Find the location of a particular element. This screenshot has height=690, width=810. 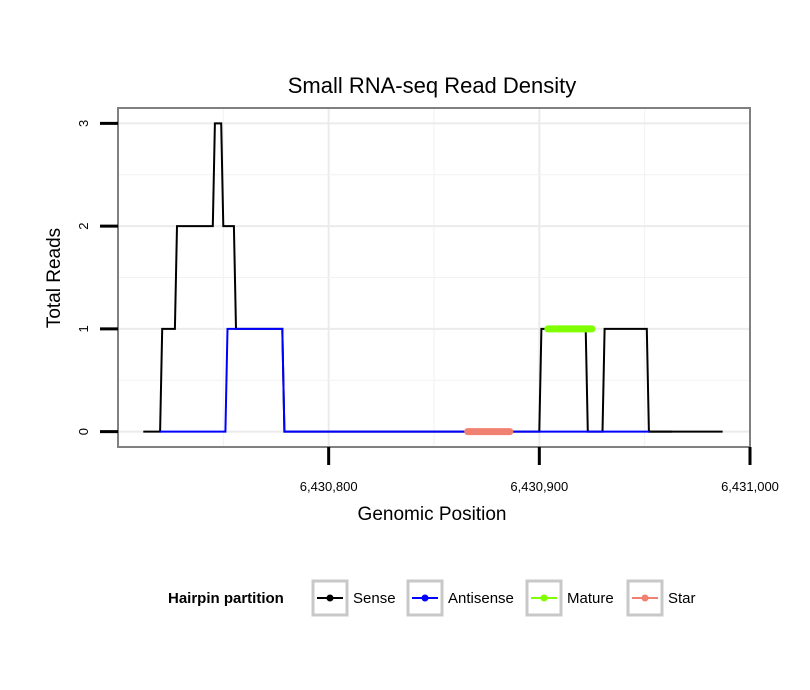

legend-item-sense: Sense is located at coordinates (353, 598).